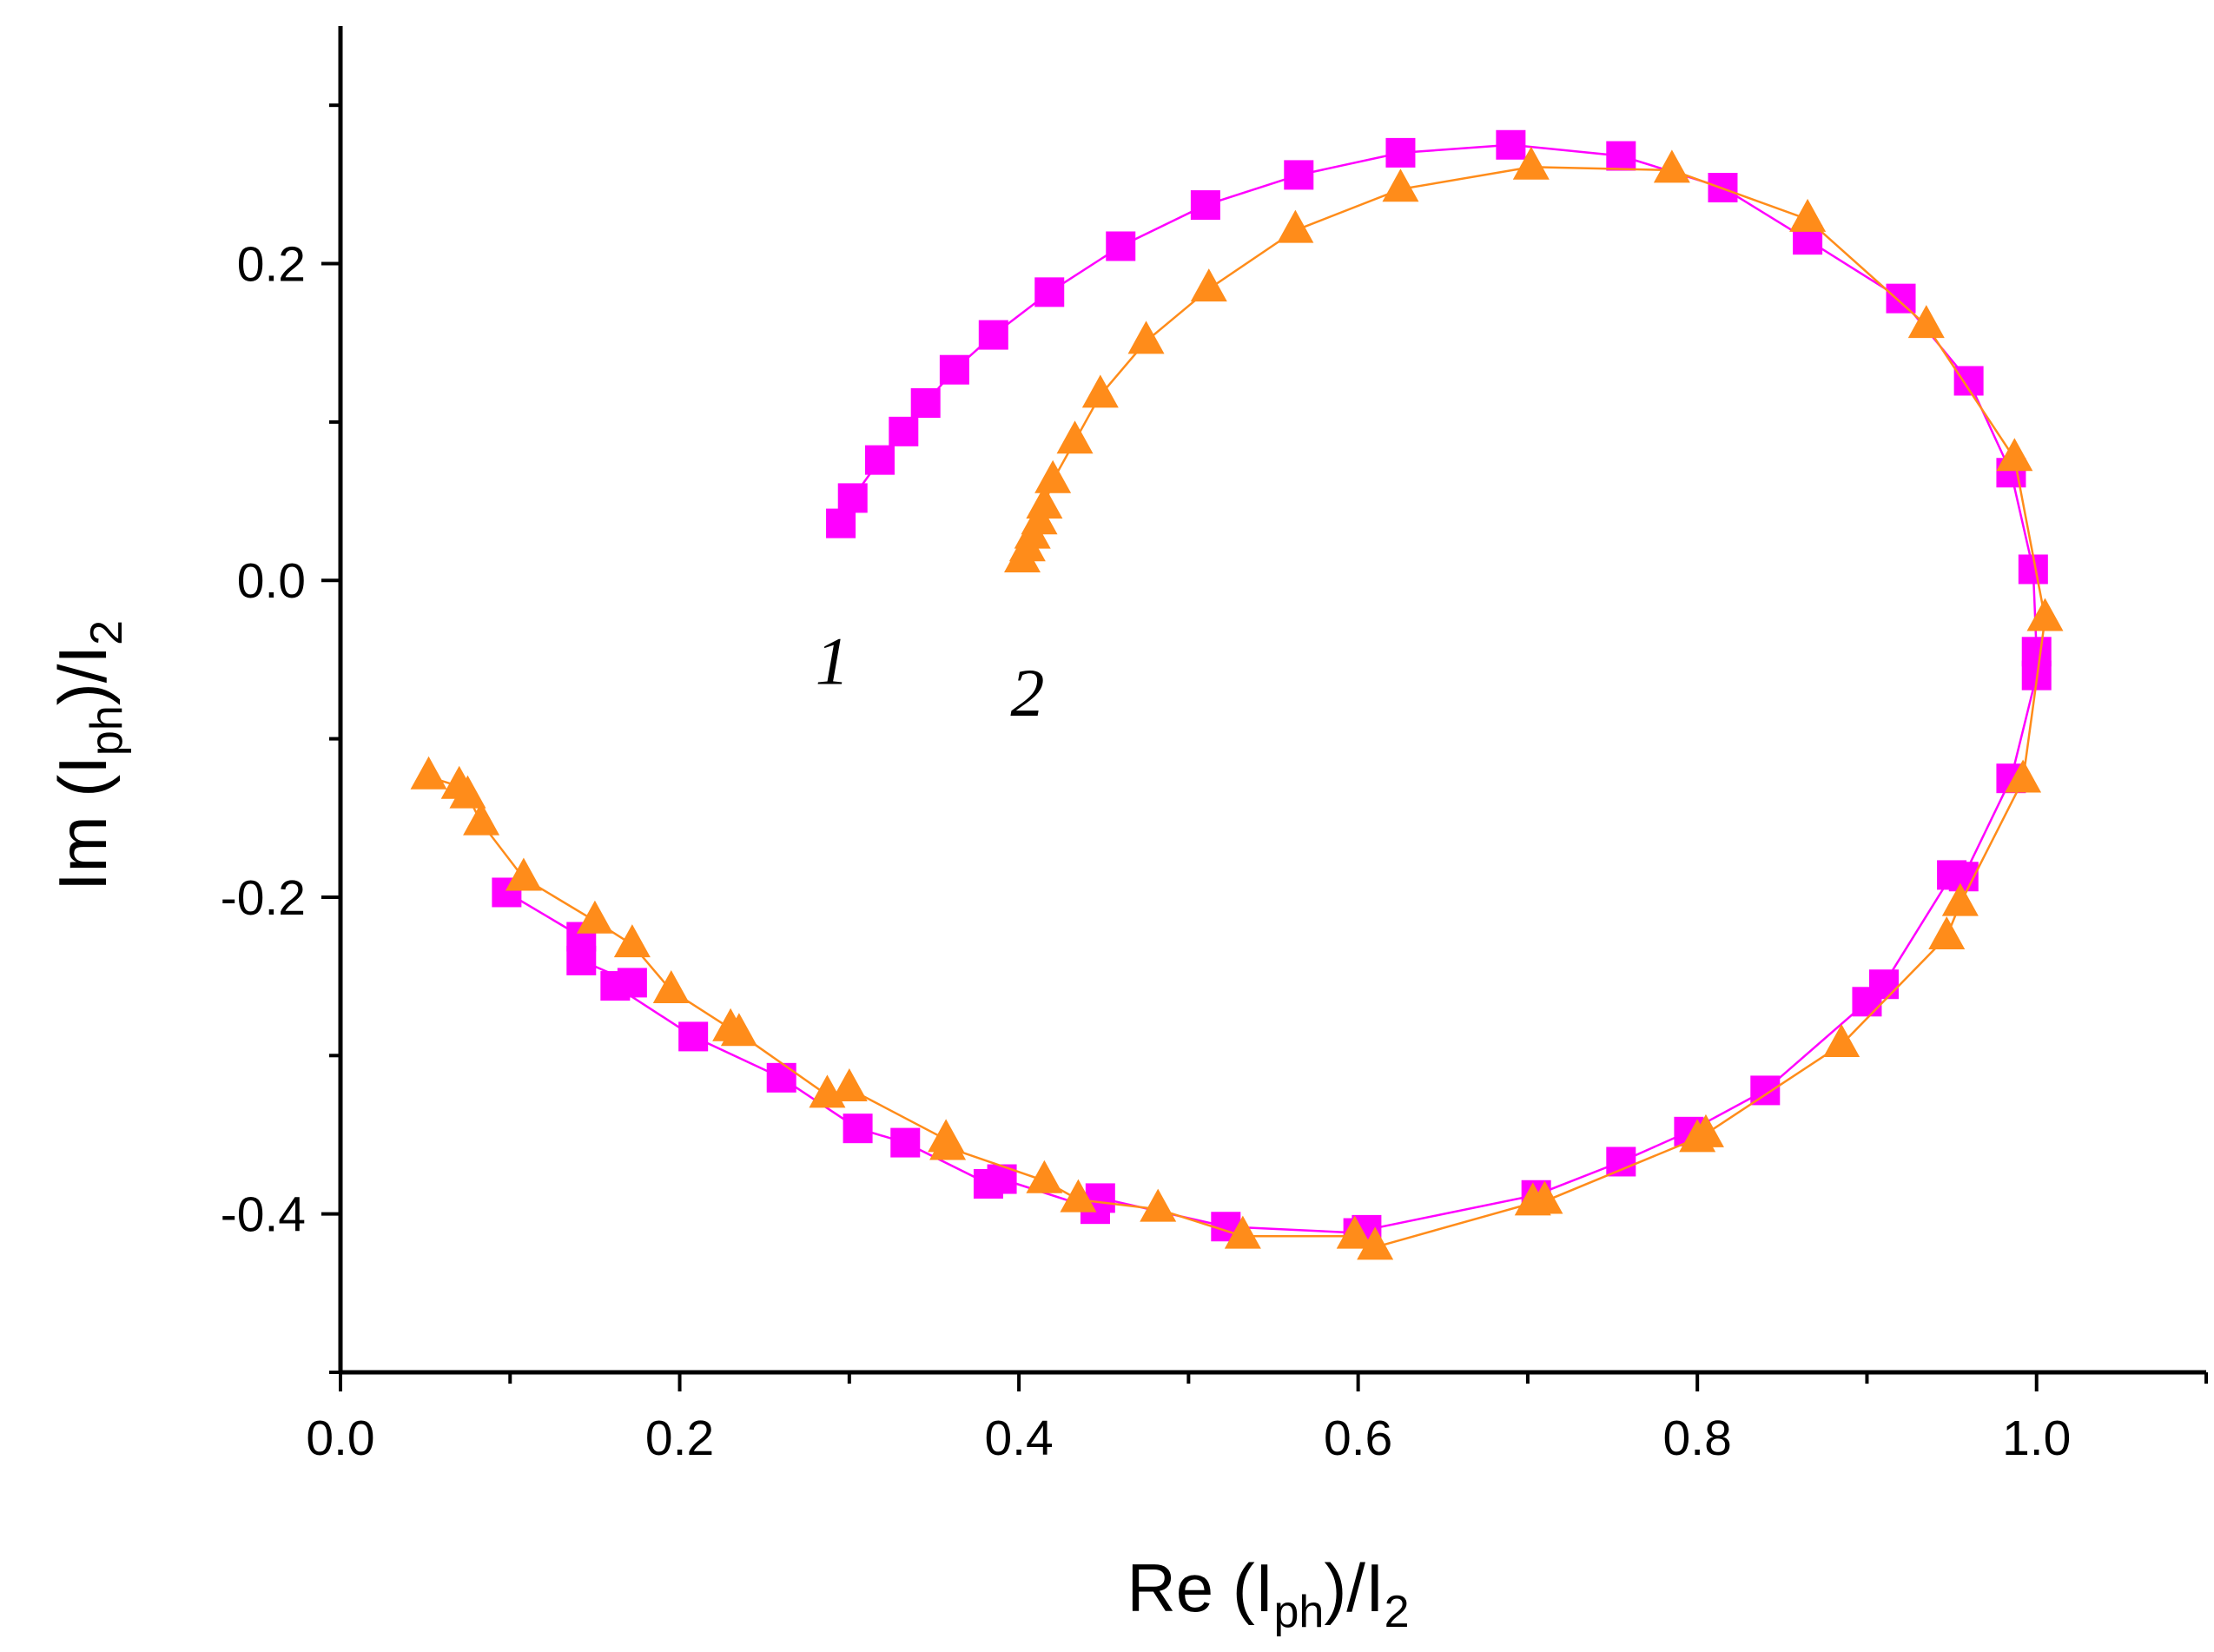 The height and width of the screenshot is (1652, 2214). Describe the element at coordinates (88, 755) in the screenshot. I see `y-axis-title: Im (Iph)/I2` at that location.